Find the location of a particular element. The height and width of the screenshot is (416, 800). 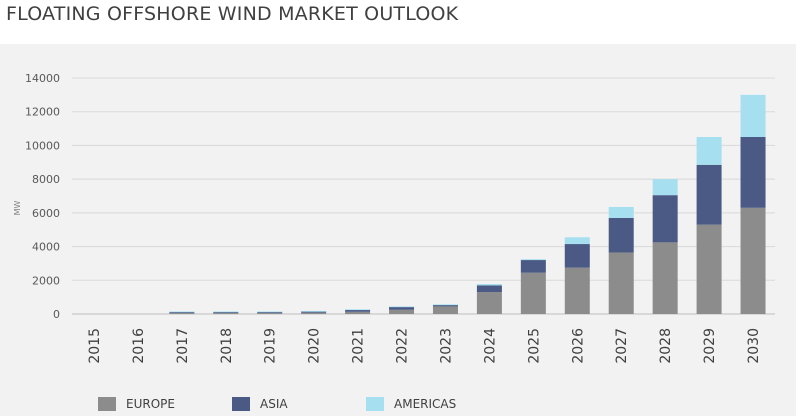

legend-label-asia: ASIA is located at coordinates (274, 404).